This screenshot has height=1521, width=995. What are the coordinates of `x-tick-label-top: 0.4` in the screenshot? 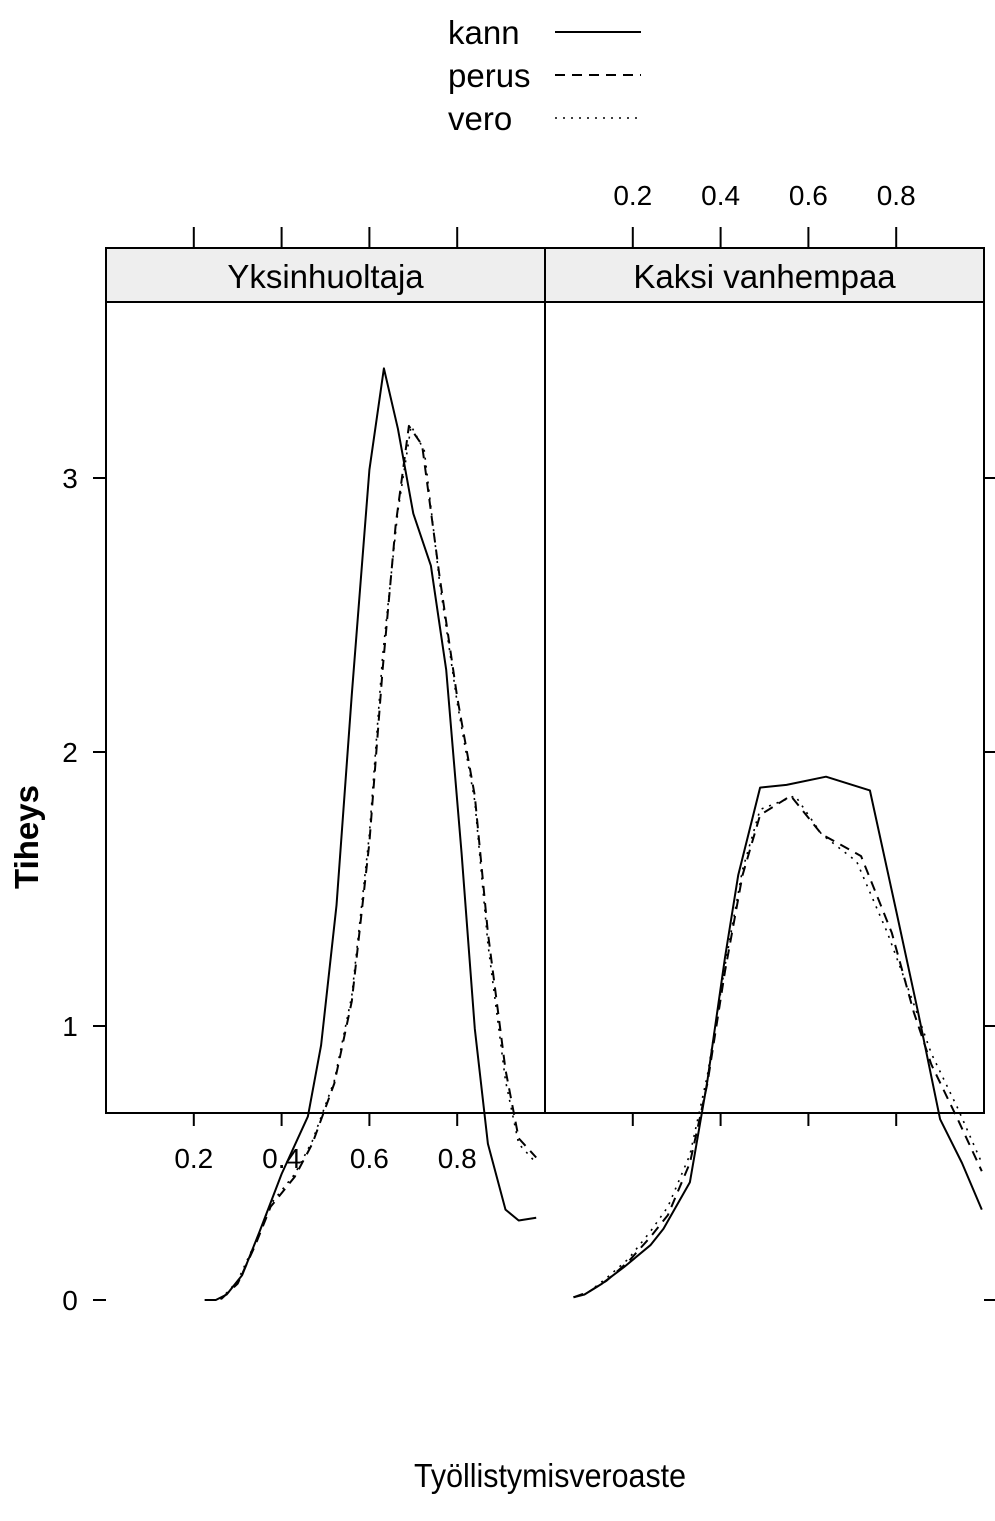 It's located at (720, 195).